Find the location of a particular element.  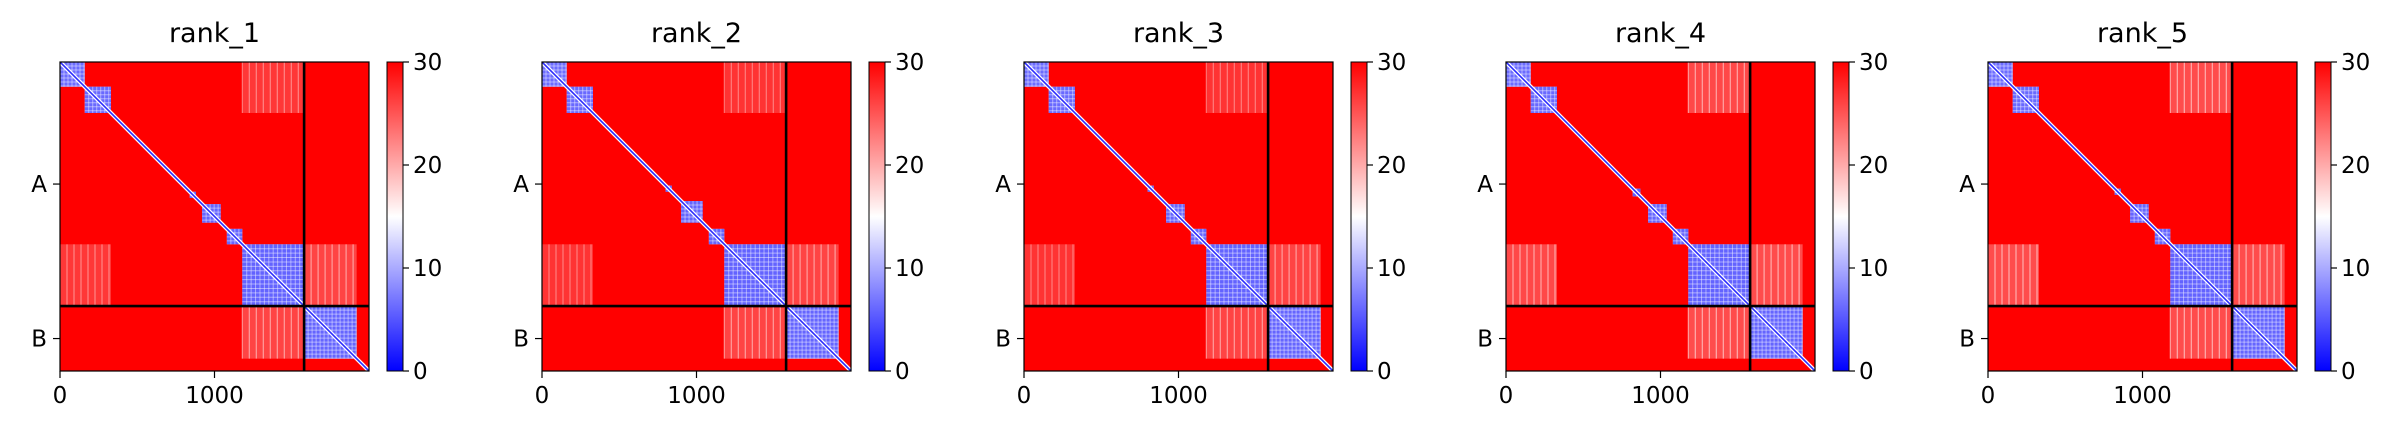

panel-title: rank_4 is located at coordinates (1660, 33).